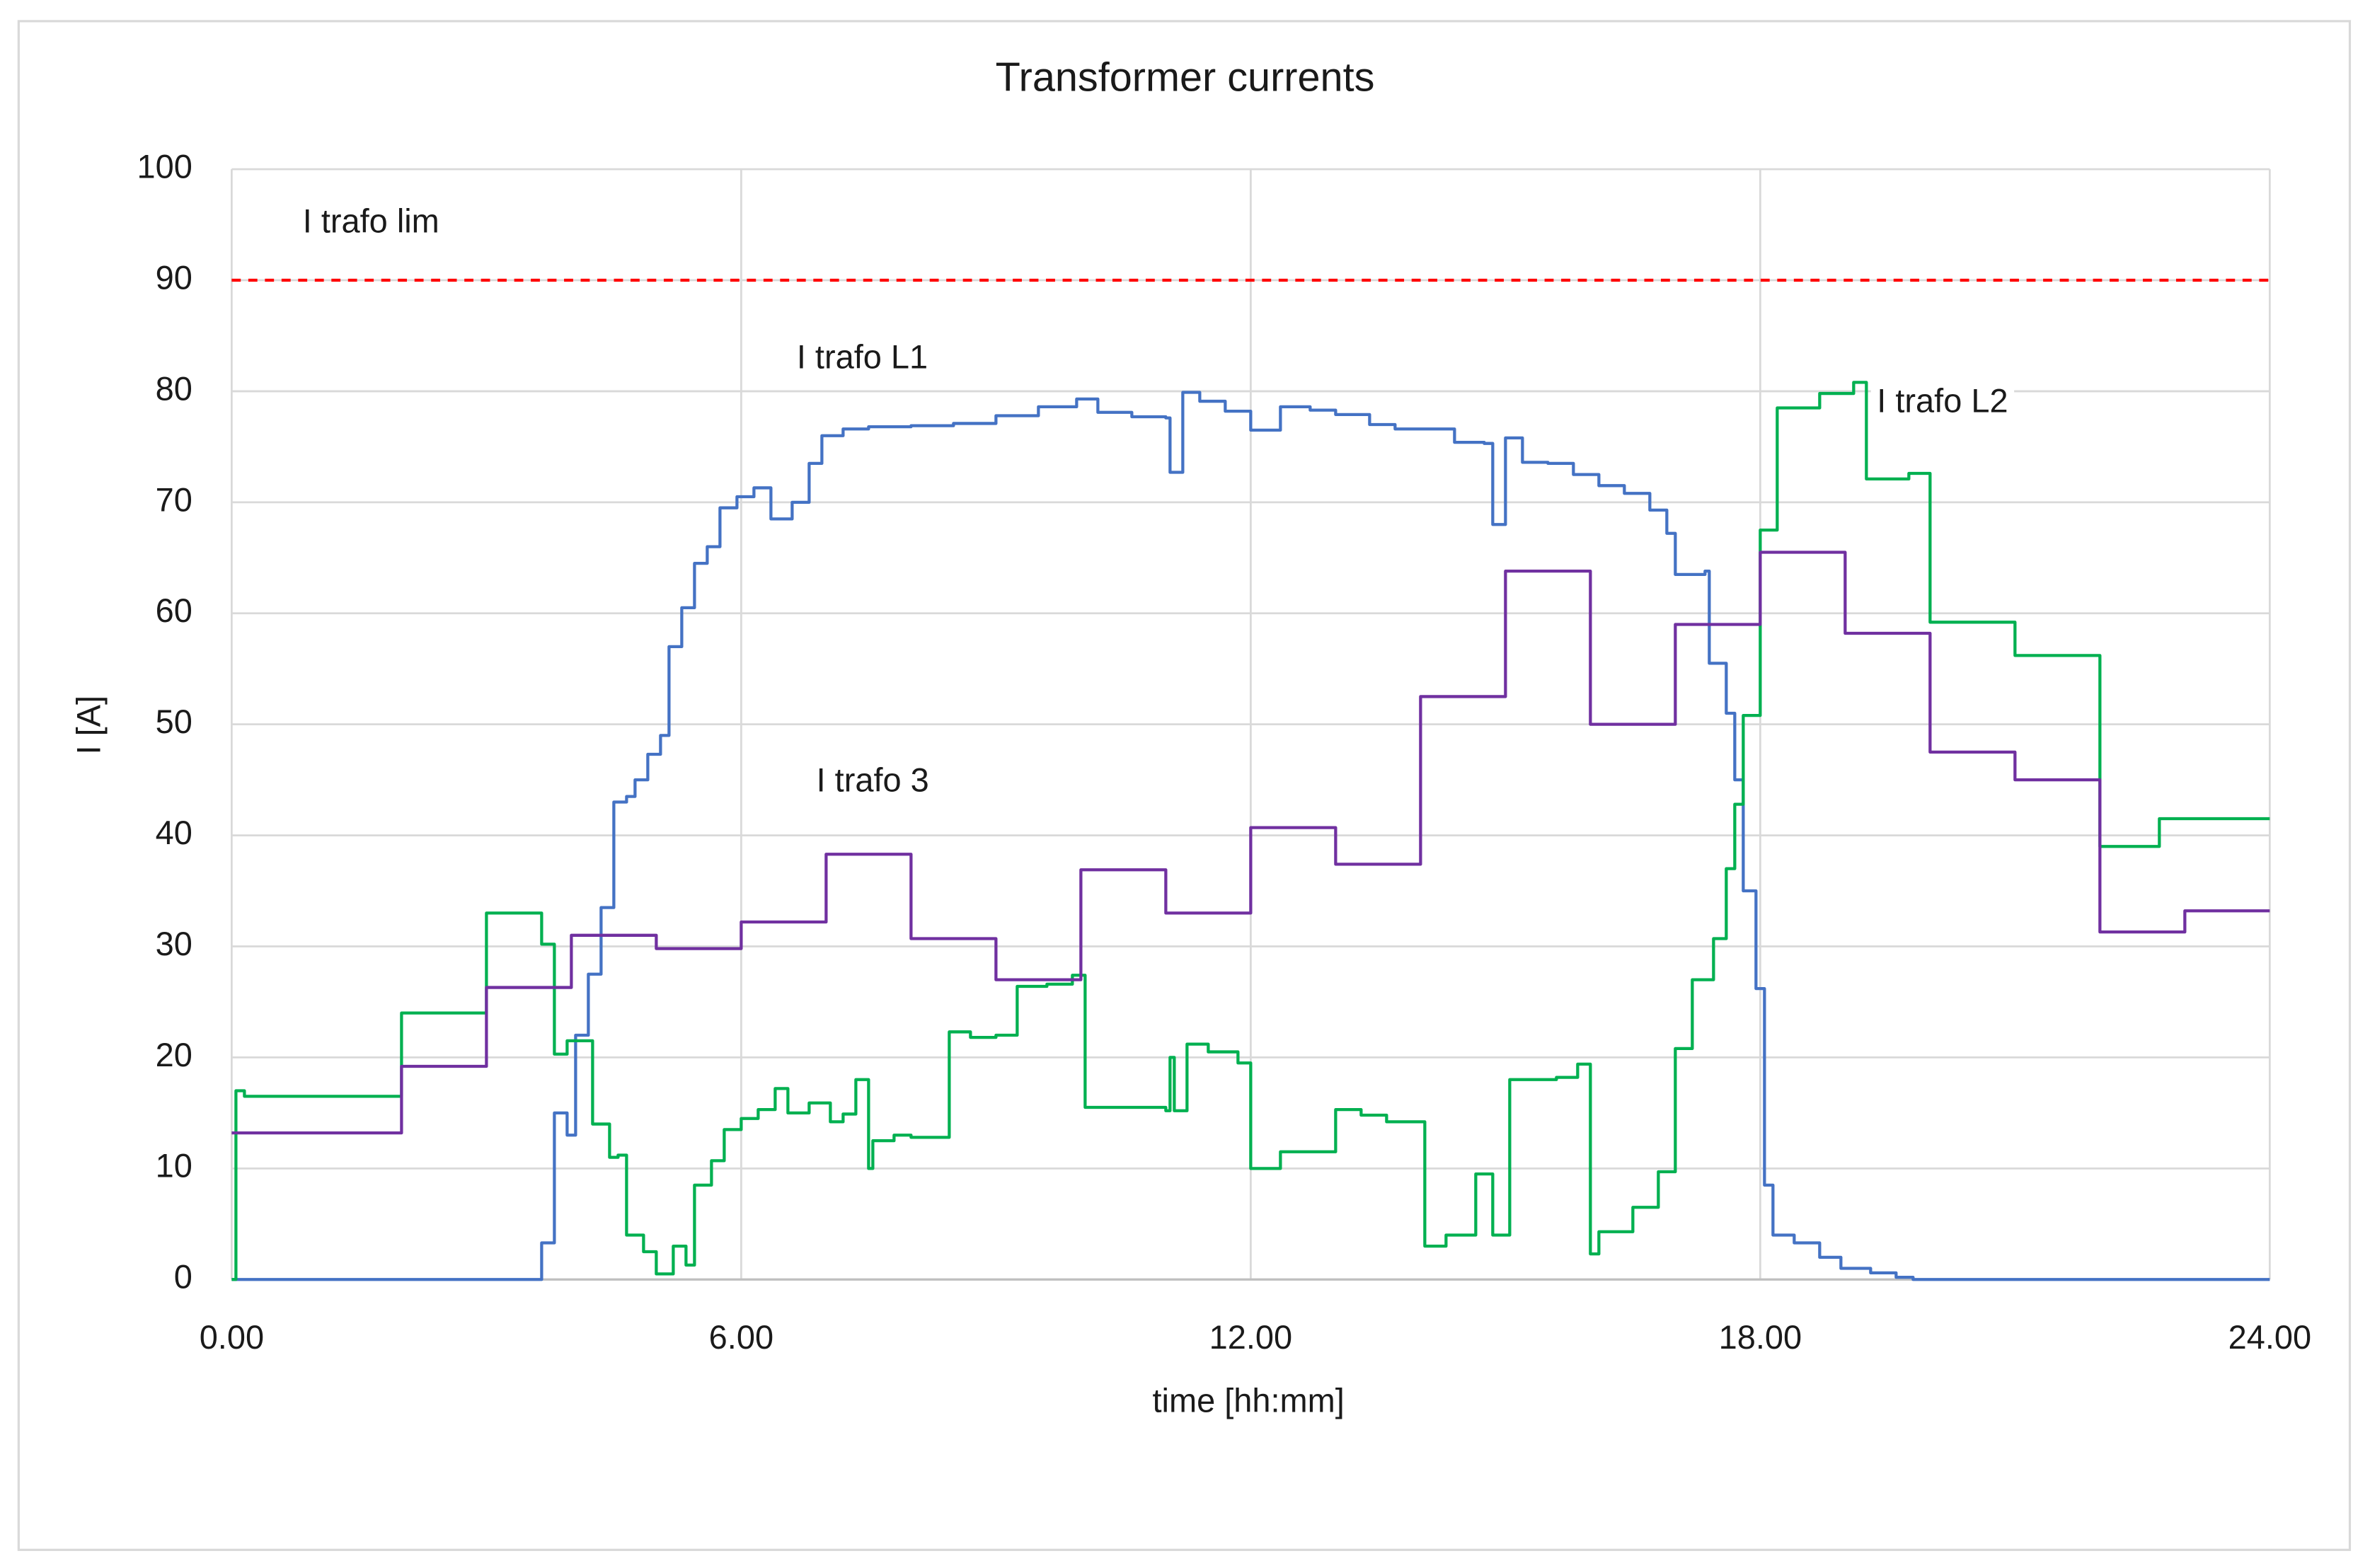 This screenshot has width=2370, height=1568. Describe the element at coordinates (1185, 77) in the screenshot. I see `chart-title: Transformer currents` at that location.